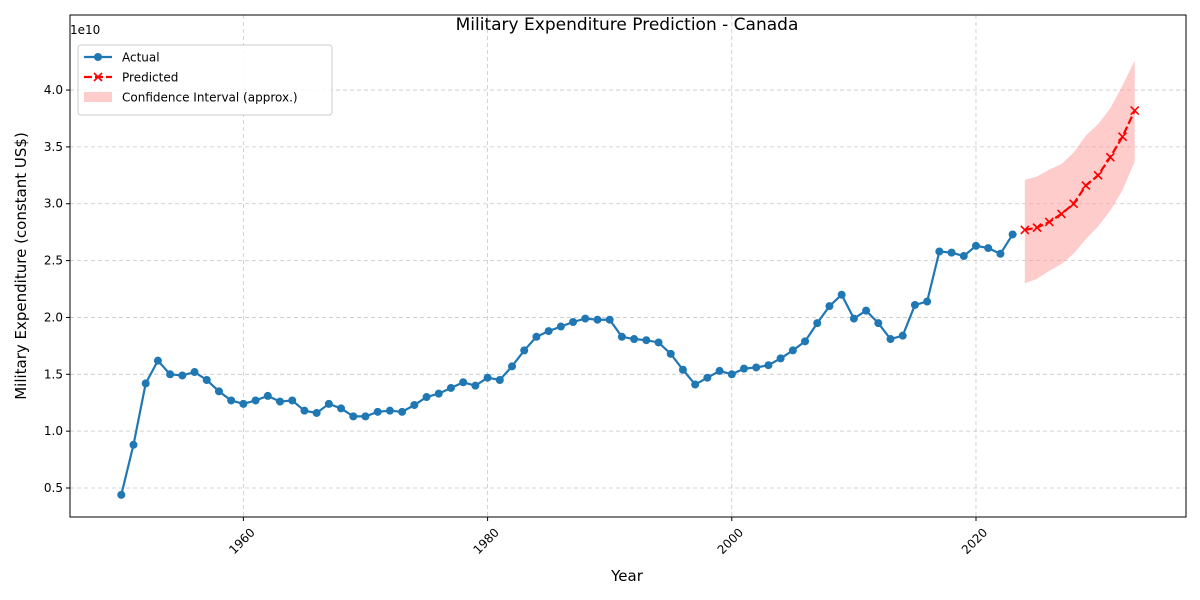  Describe the element at coordinates (53, 204) in the screenshot. I see `y-tick-label: 3.0` at that location.